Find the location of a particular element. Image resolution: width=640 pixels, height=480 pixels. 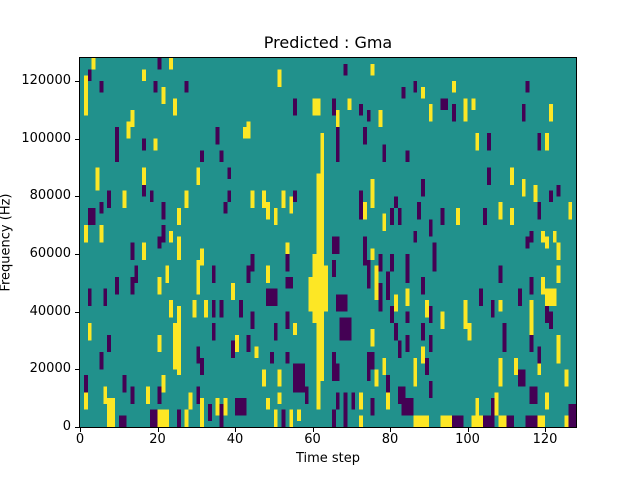

x-tick-label: 80 is located at coordinates (390, 439).